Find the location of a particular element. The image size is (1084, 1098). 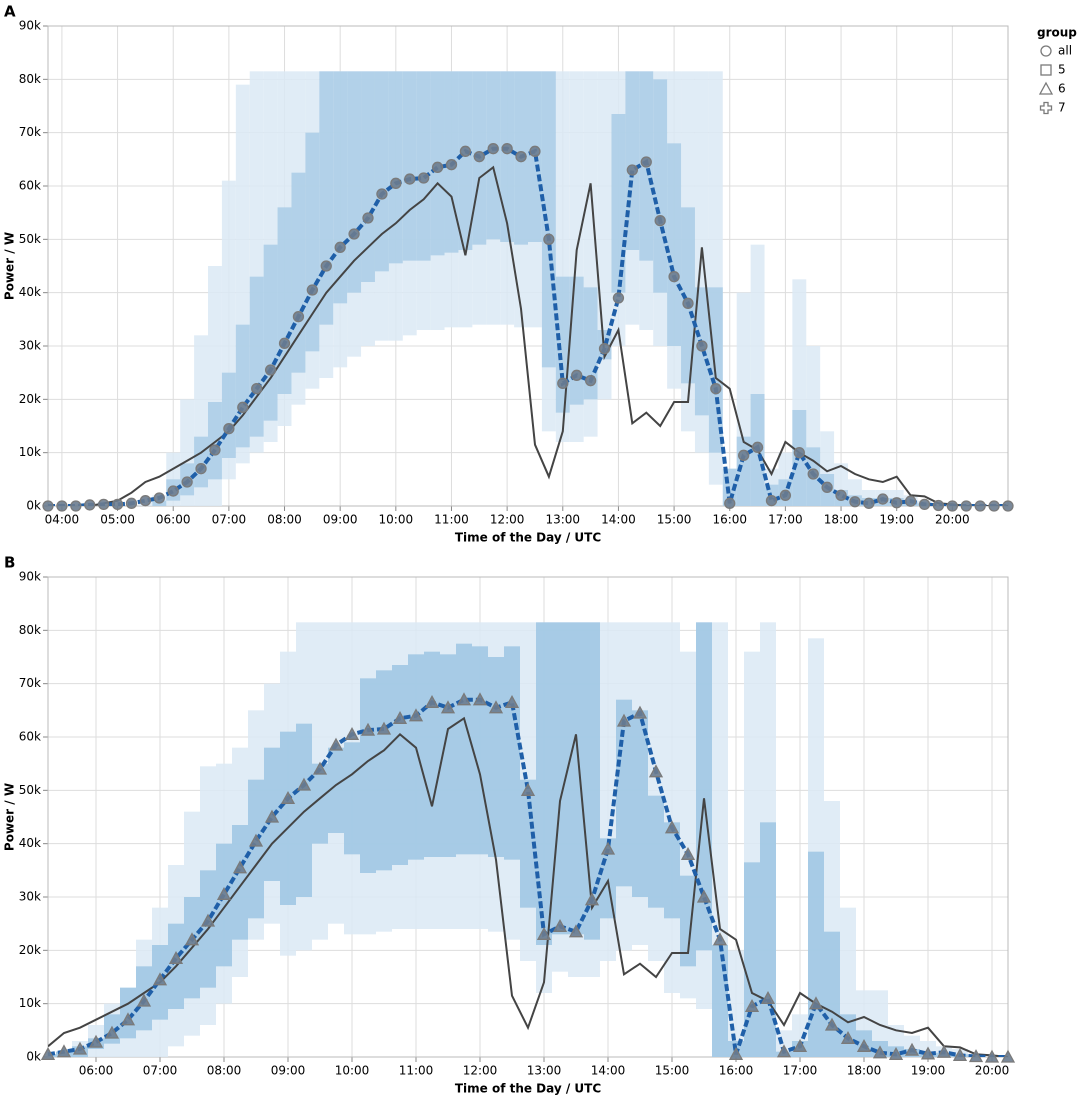

x-tick-label: 10:00 is located at coordinates (352, 1071).